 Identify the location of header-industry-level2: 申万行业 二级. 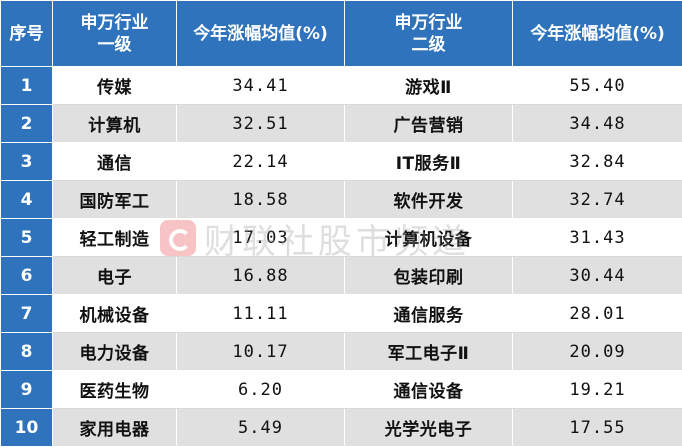
(428, 33).